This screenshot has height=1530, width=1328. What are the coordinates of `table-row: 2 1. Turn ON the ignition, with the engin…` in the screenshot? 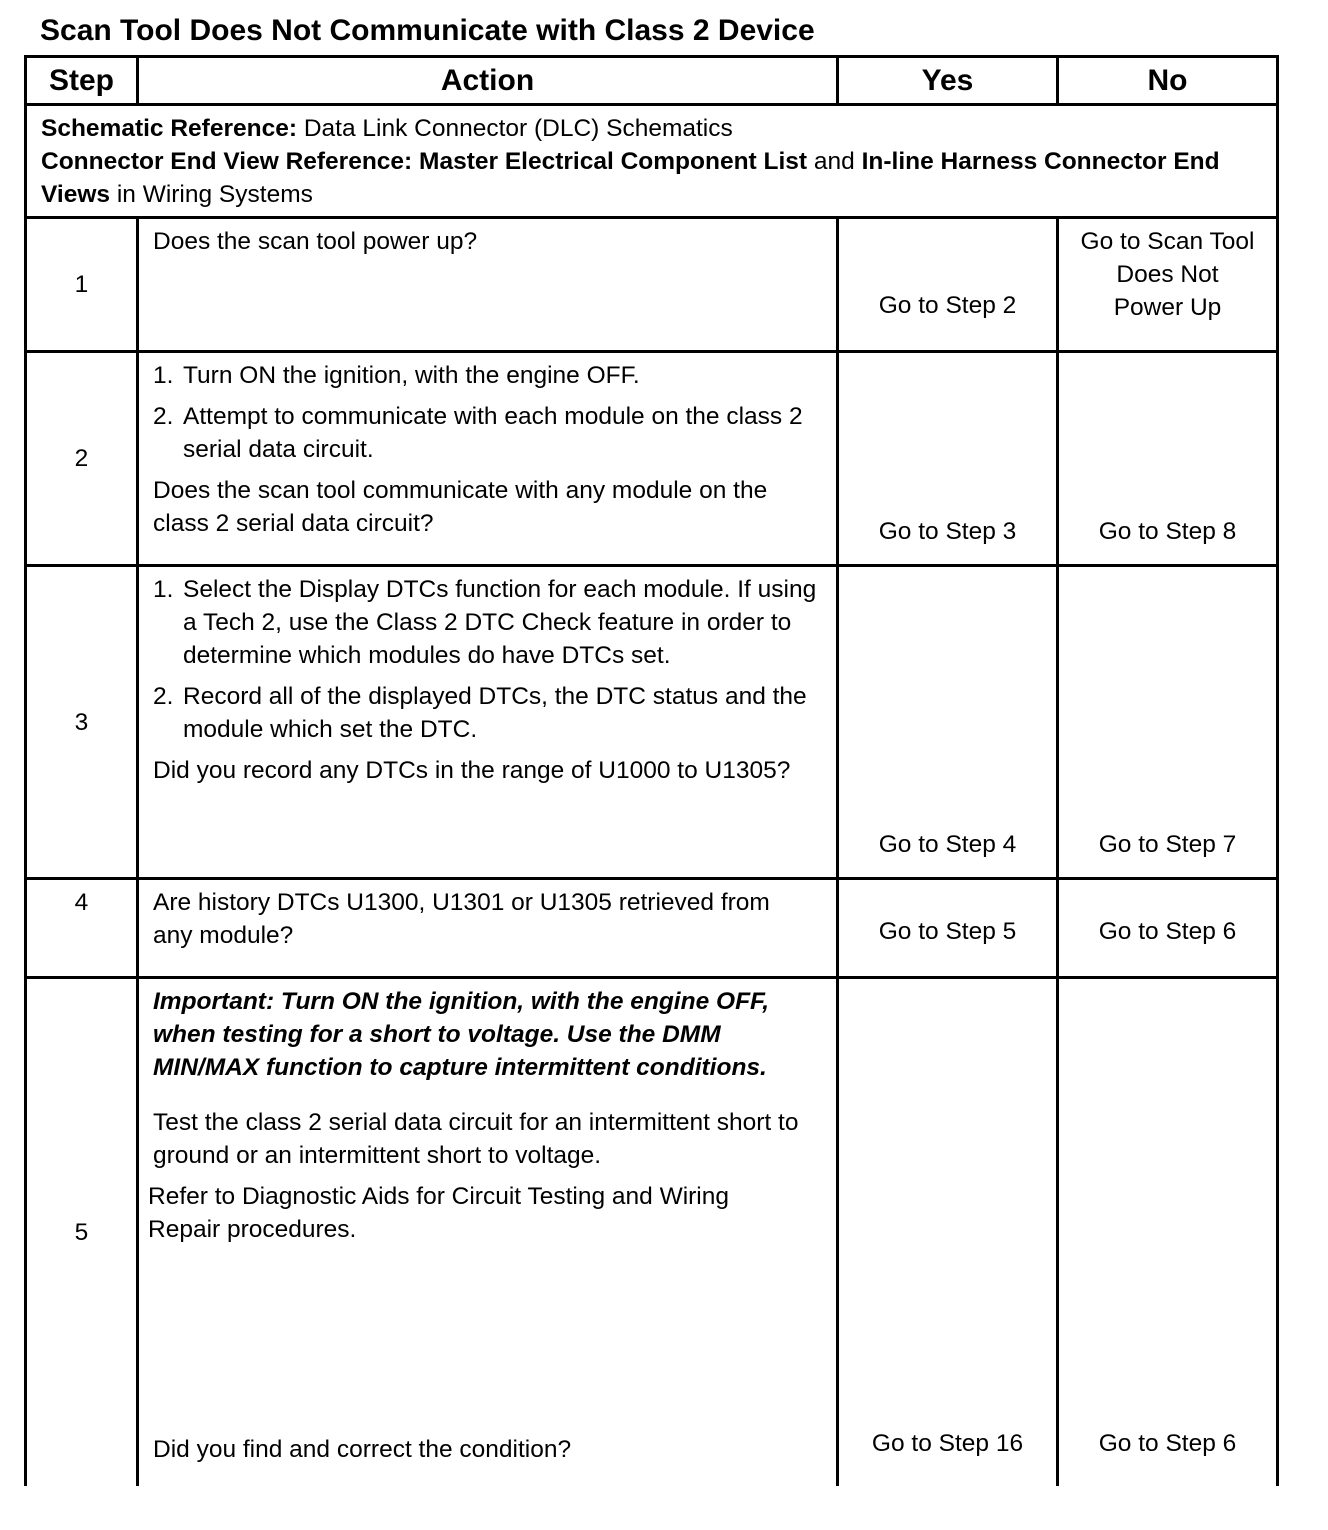 It's located at (651, 458).